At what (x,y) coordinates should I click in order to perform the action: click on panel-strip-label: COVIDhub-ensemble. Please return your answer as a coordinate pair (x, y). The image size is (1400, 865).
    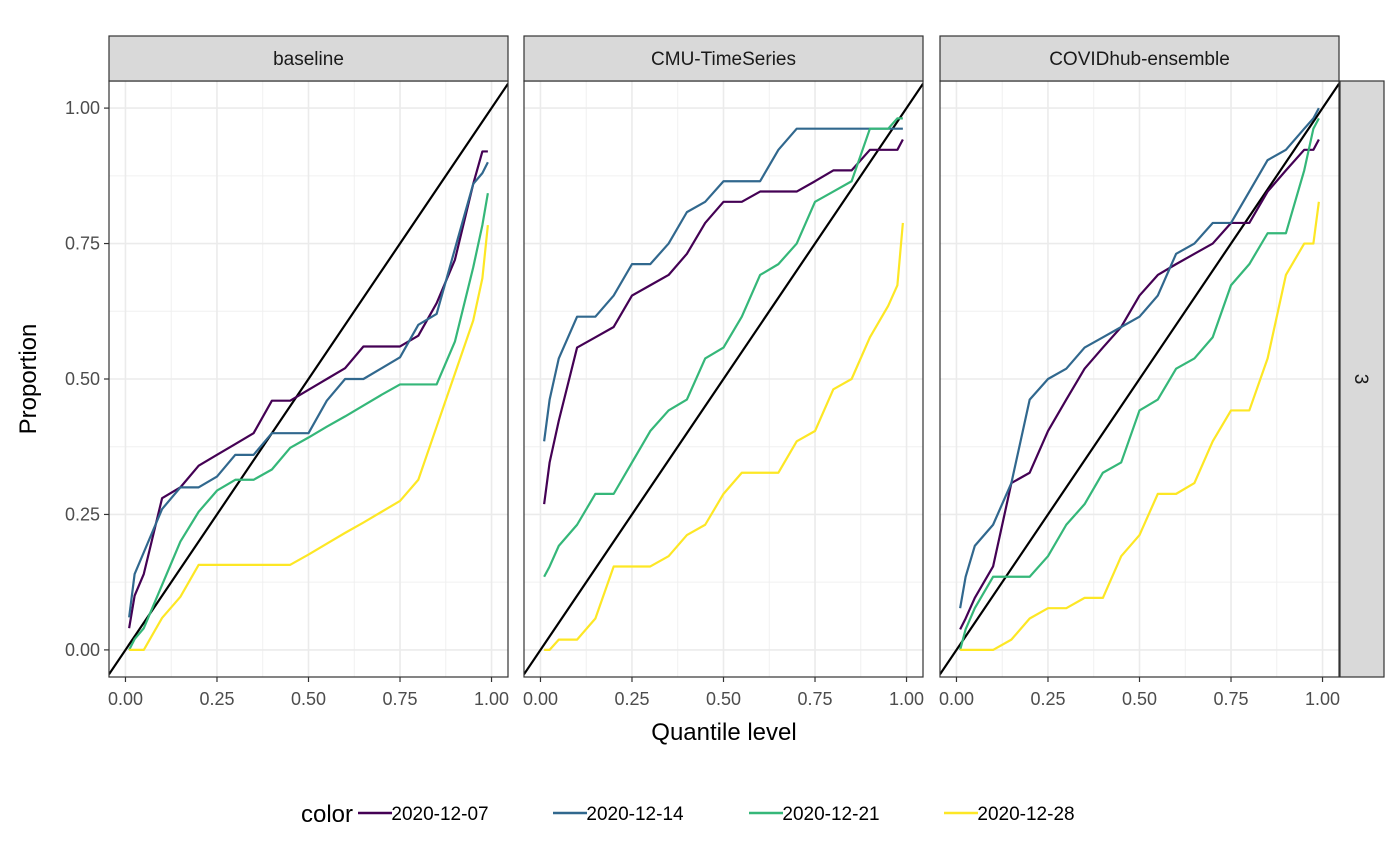
    Looking at the image, I should click on (1139, 59).